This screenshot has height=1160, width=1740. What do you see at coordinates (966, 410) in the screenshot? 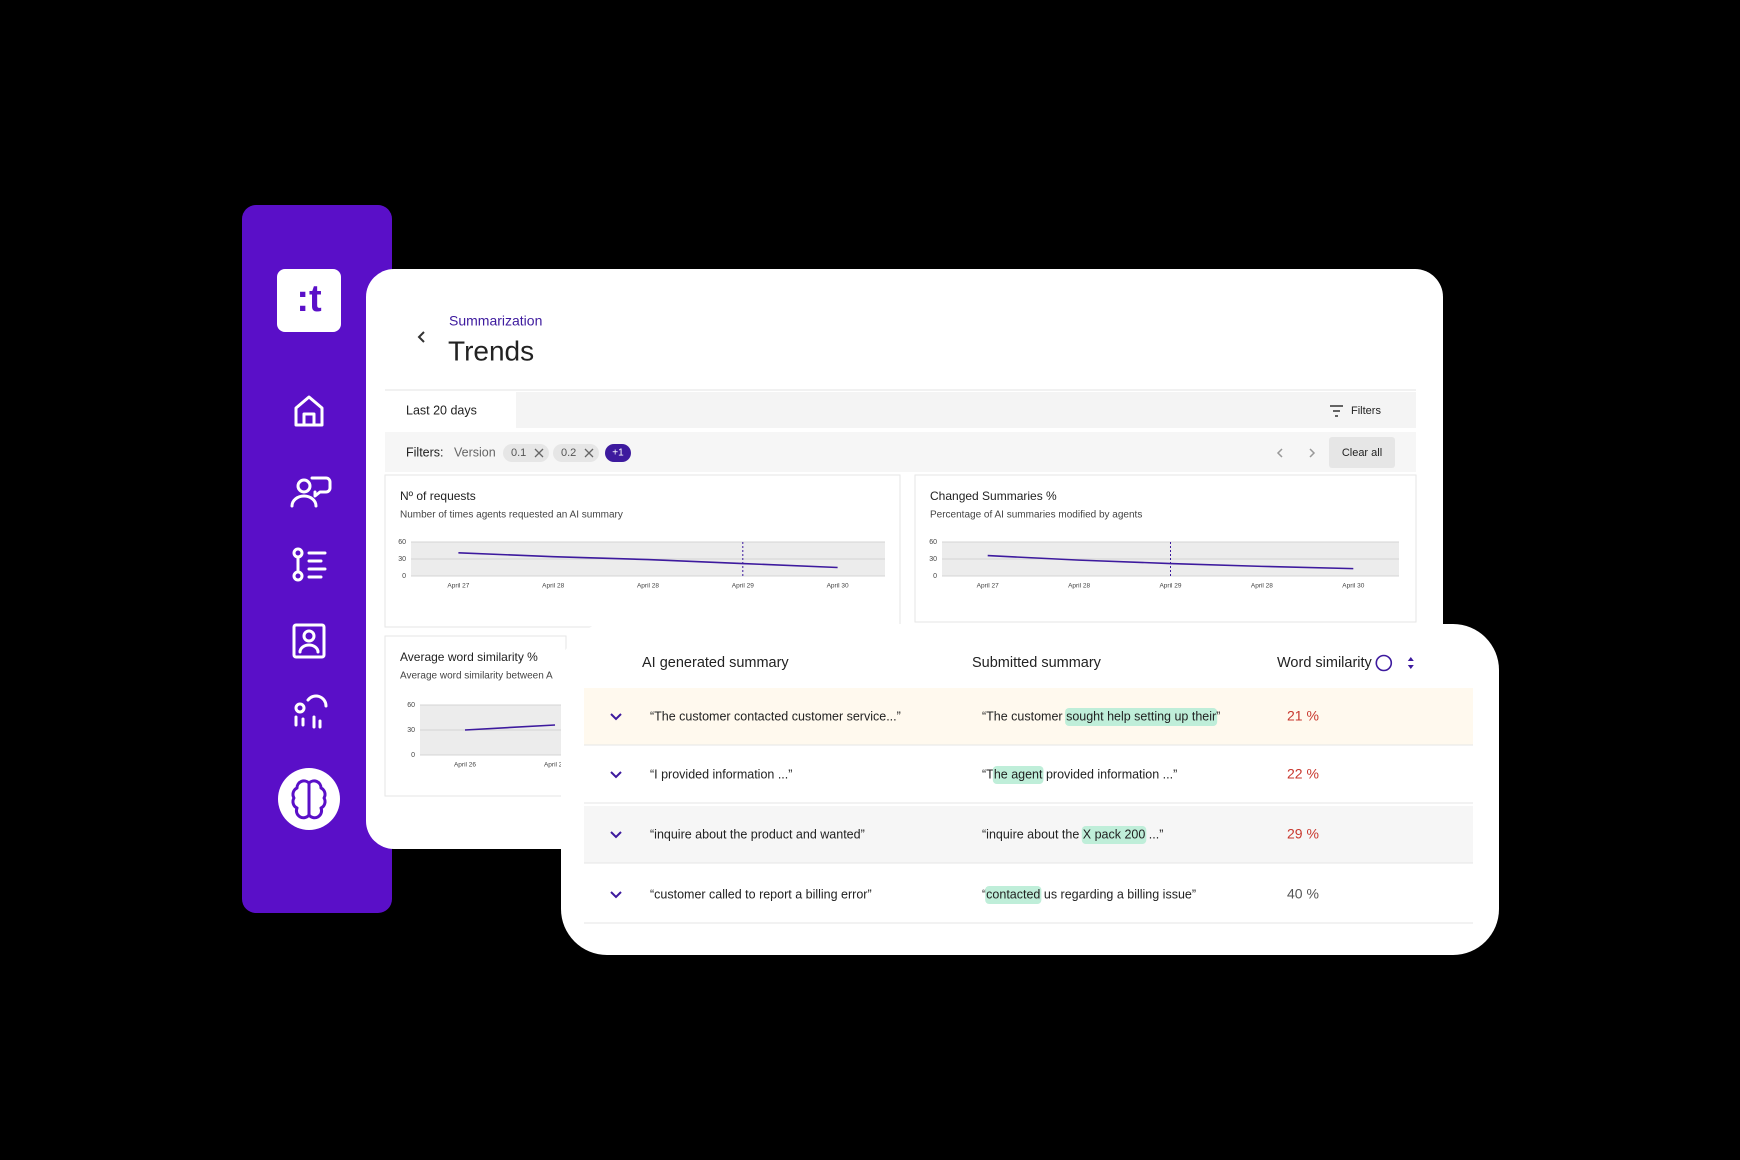
I see `tab-bar` at bounding box center [966, 410].